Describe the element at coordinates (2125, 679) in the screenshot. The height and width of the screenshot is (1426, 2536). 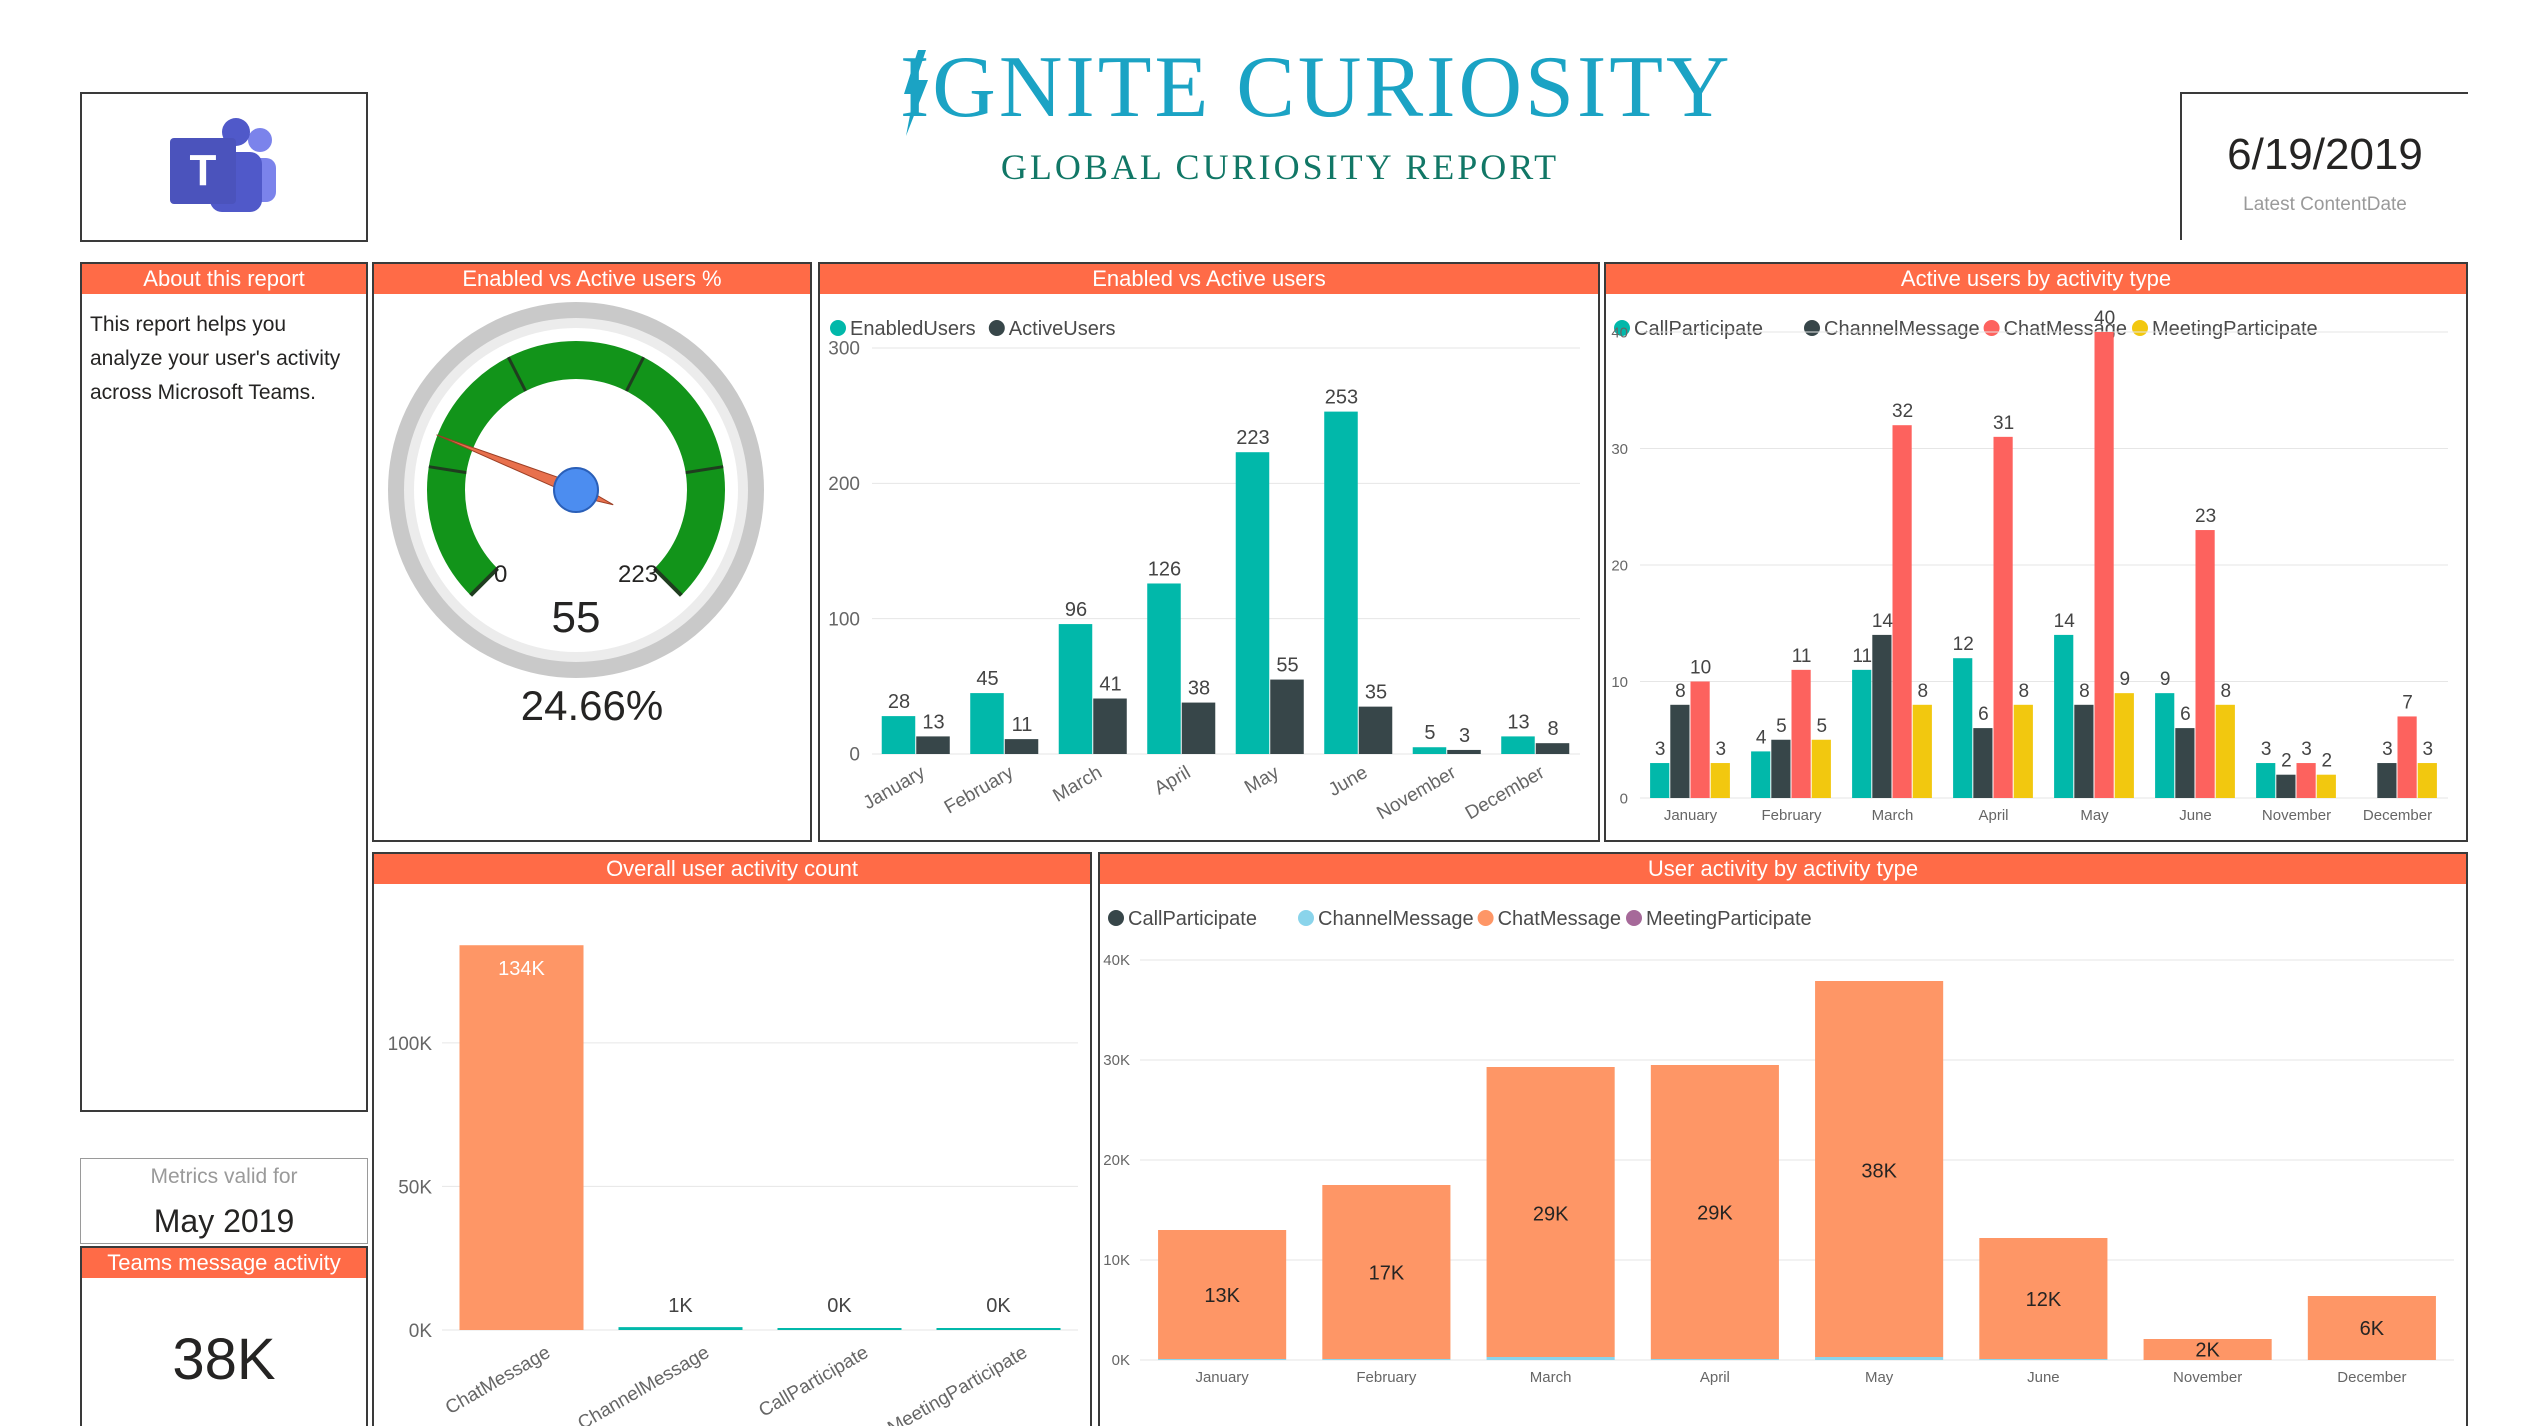
I see `data-label: 9` at that location.